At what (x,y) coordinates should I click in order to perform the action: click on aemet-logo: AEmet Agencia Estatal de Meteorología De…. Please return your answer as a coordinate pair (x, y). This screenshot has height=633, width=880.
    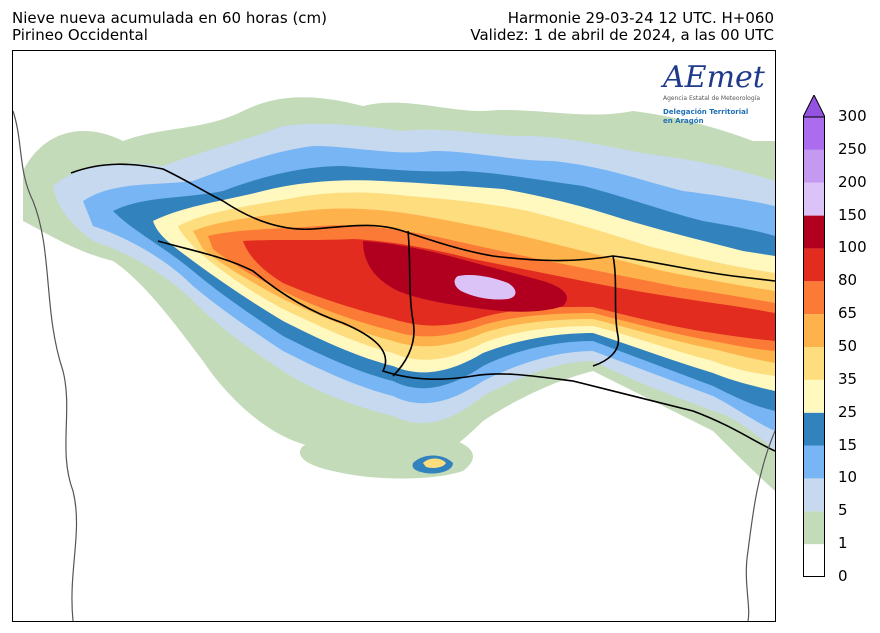
    Looking at the image, I should click on (714, 93).